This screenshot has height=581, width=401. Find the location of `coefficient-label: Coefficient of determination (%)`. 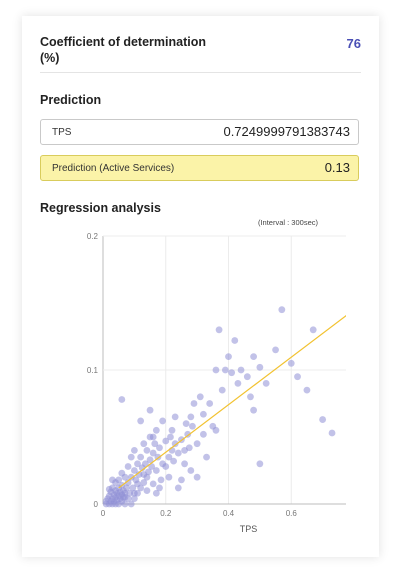

coefficient-label: Coefficient of determination (%) is located at coordinates (125, 50).